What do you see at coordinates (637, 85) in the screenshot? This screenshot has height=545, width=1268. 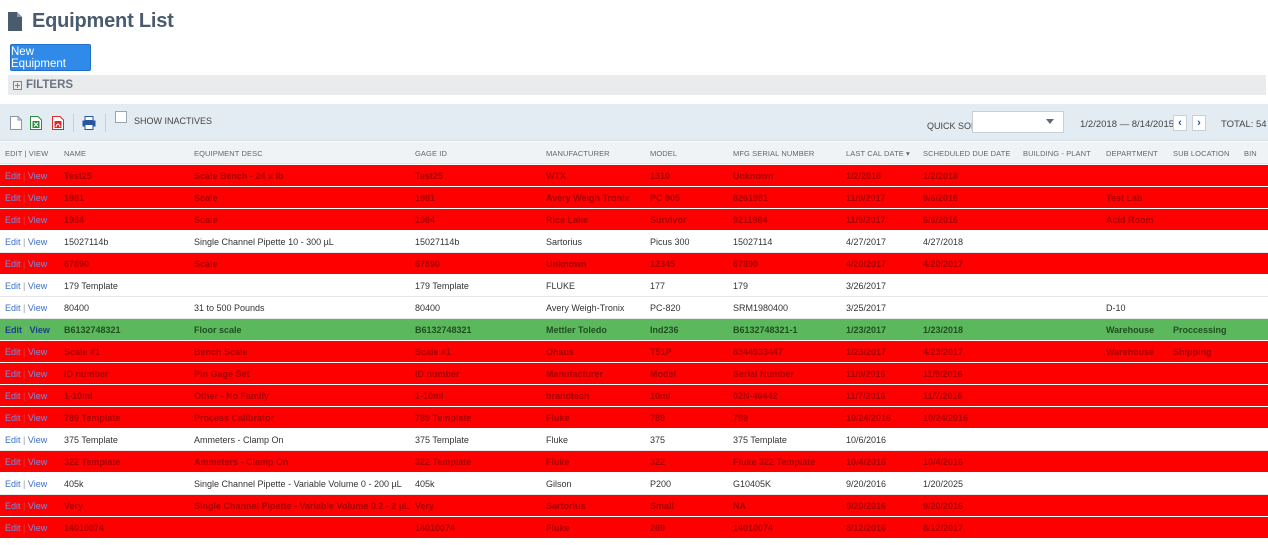 I see `filters-toggle: FILTERS` at bounding box center [637, 85].